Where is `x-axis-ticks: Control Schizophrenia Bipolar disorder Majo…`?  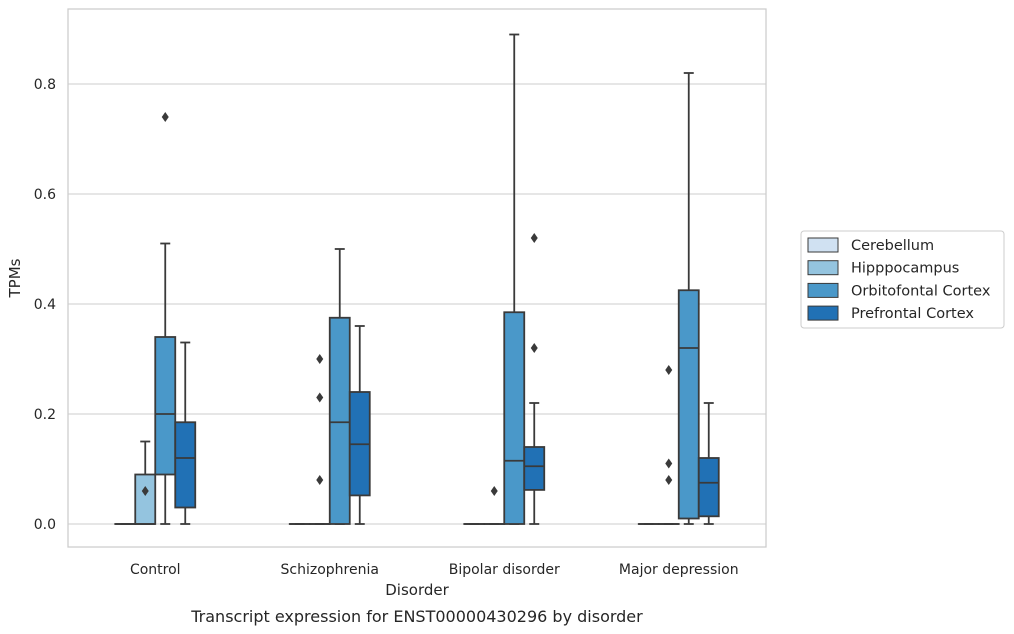 x-axis-ticks: Control Schizophrenia Bipolar disorder Majo… is located at coordinates (434, 570).